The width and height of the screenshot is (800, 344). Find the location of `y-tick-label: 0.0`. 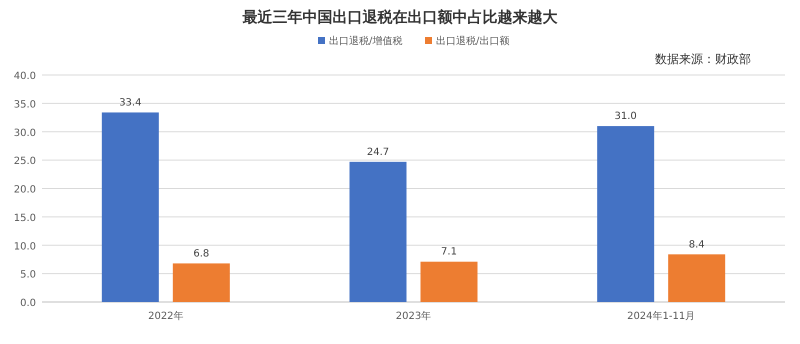

y-tick-label: 0.0 is located at coordinates (28, 303).